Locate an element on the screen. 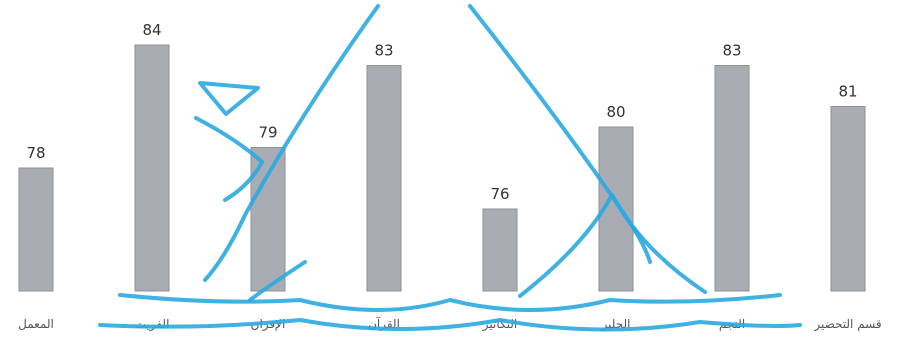 This screenshot has width=900, height=338. value-label-3: 79 is located at coordinates (267, 133).